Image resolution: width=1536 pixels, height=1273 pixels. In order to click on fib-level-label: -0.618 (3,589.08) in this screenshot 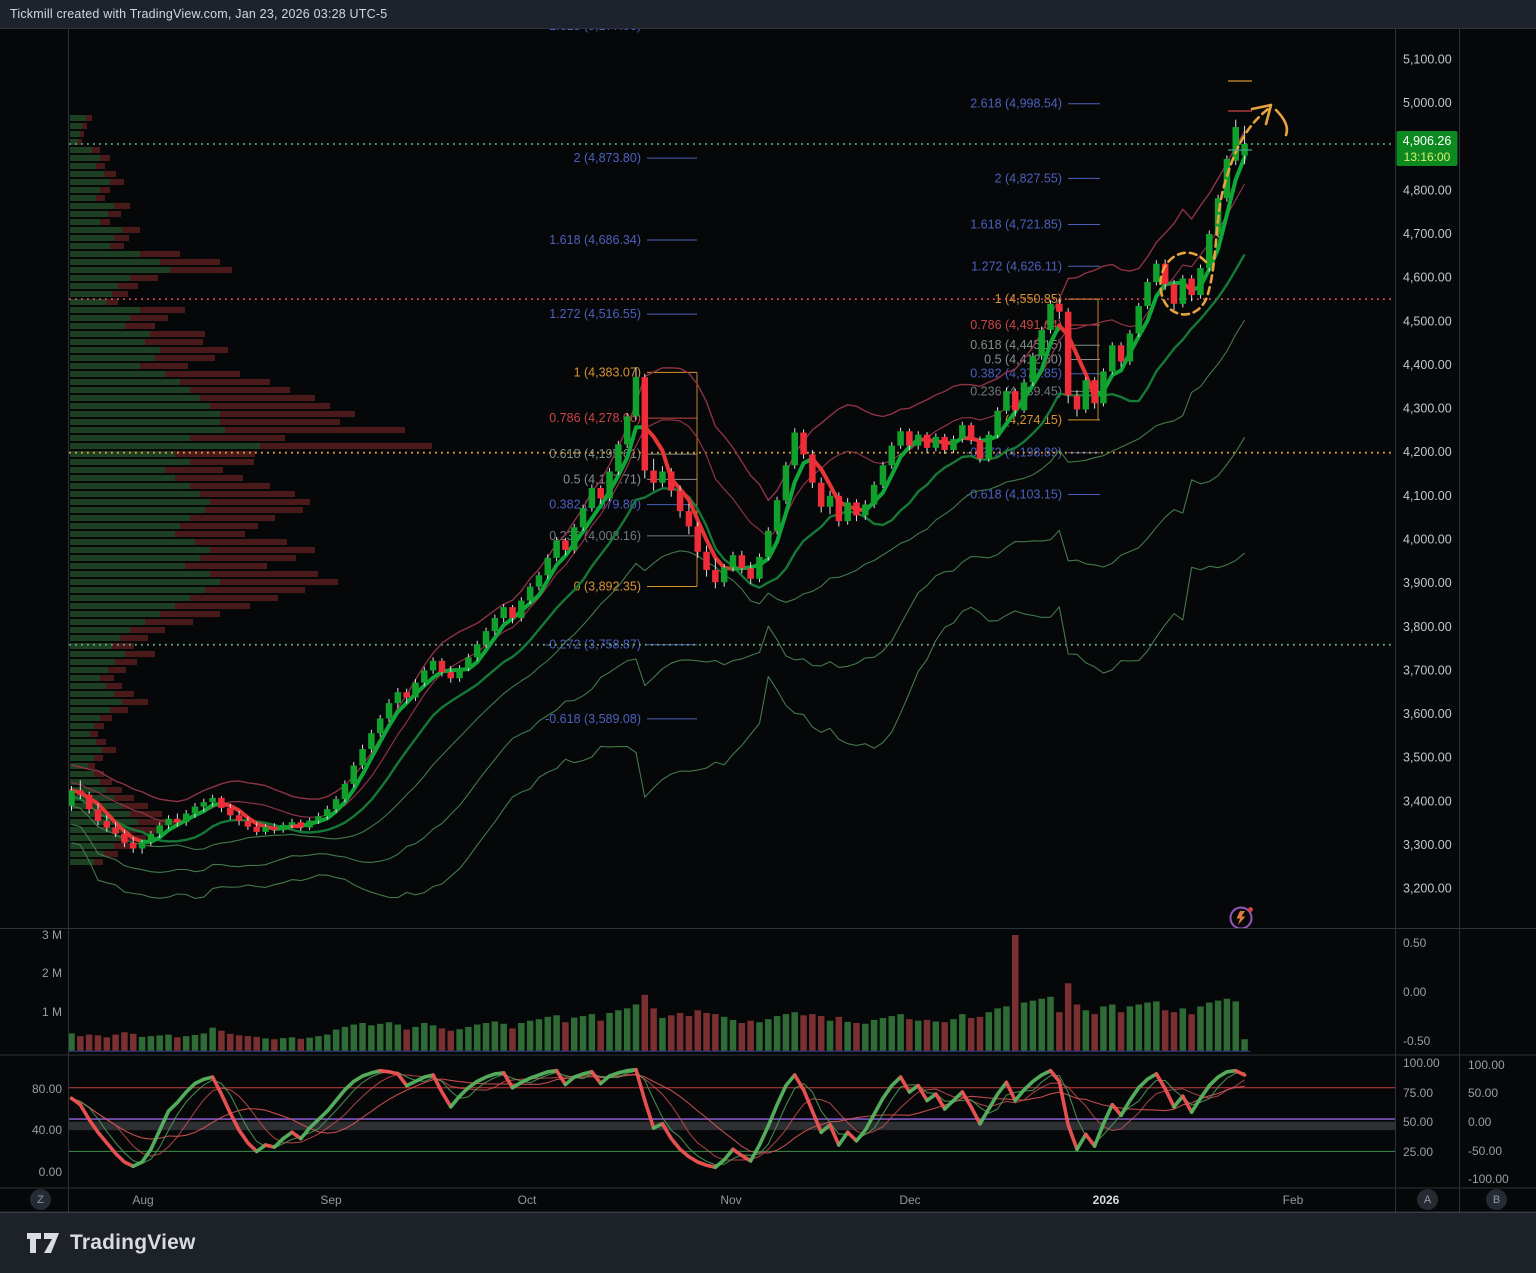, I will do `click(593, 719)`.